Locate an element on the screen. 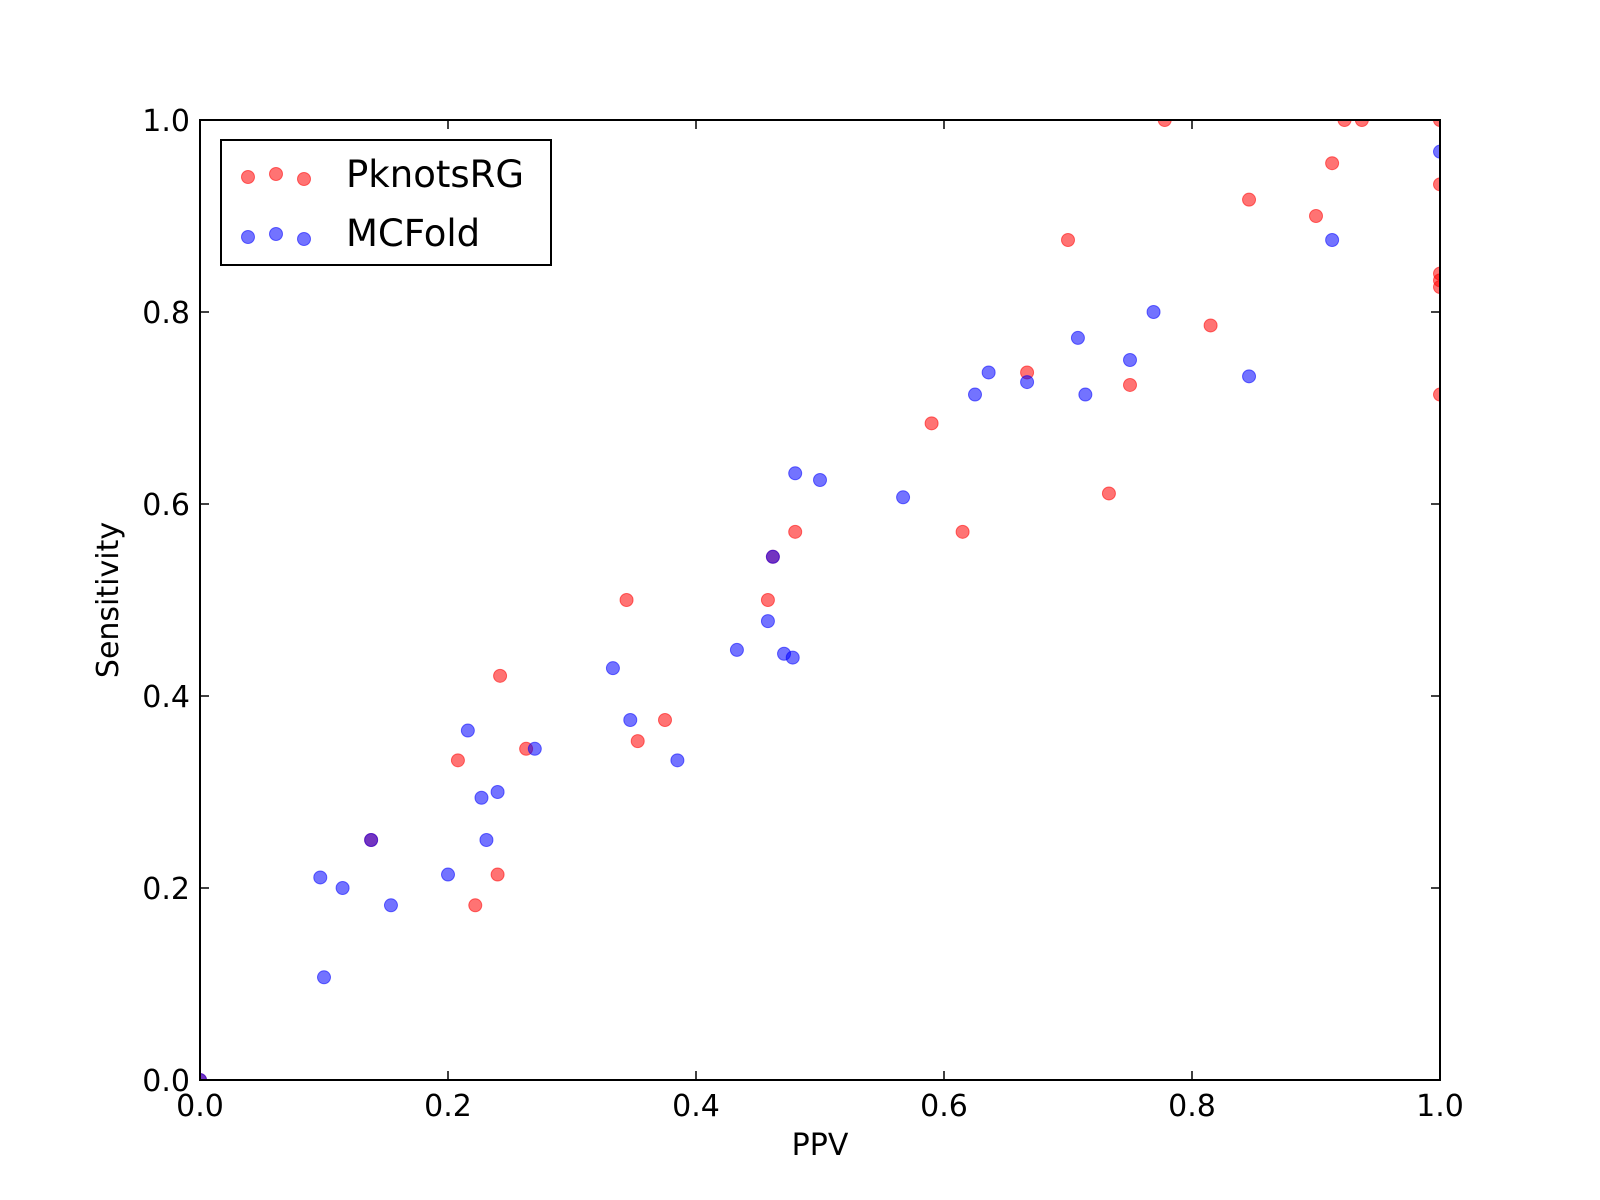 The width and height of the screenshot is (1600, 1200). y-tick-label: 1.0 is located at coordinates (166, 121).